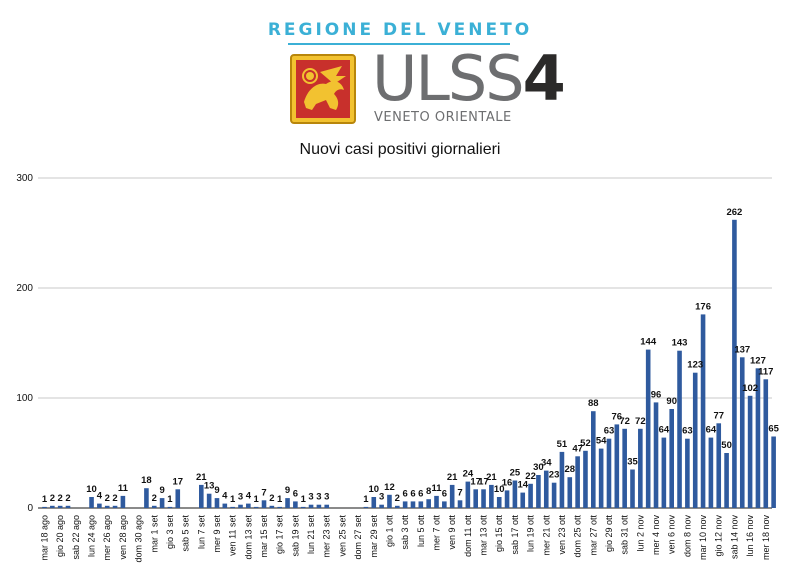 The width and height of the screenshot is (800, 582). What do you see at coordinates (617, 416) in the screenshot?
I see `value-label: 76` at bounding box center [617, 416].